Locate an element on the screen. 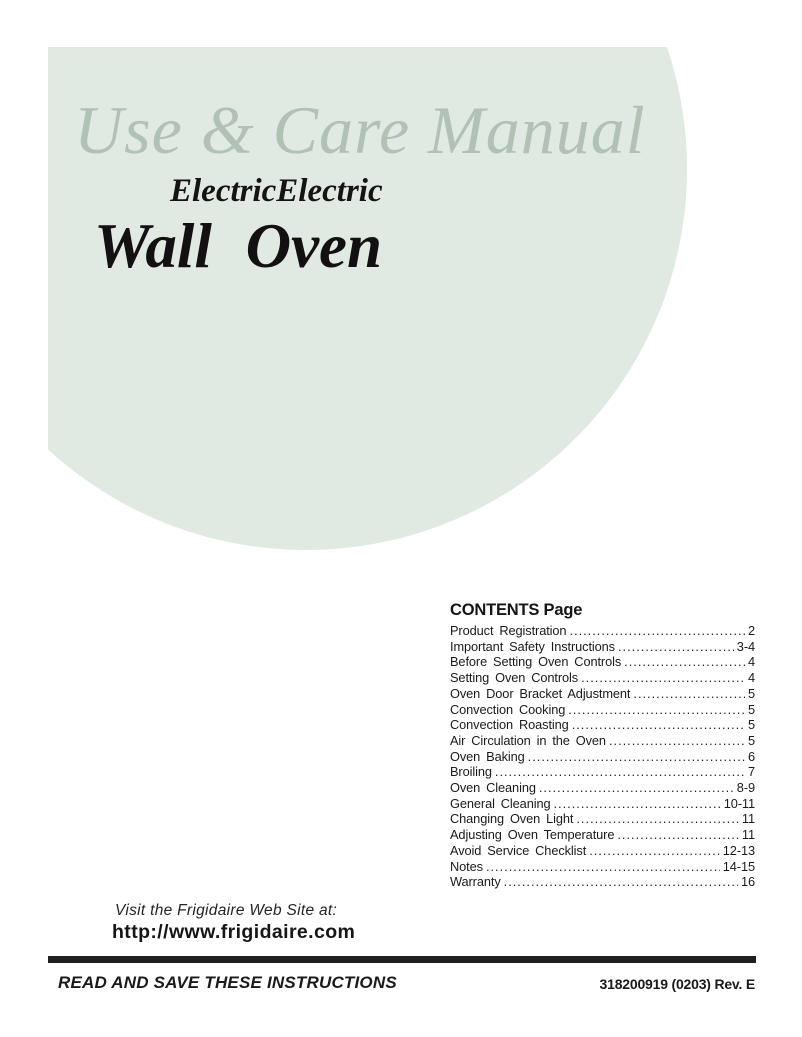  toc-entry-label: General Cleaning is located at coordinates (500, 803).